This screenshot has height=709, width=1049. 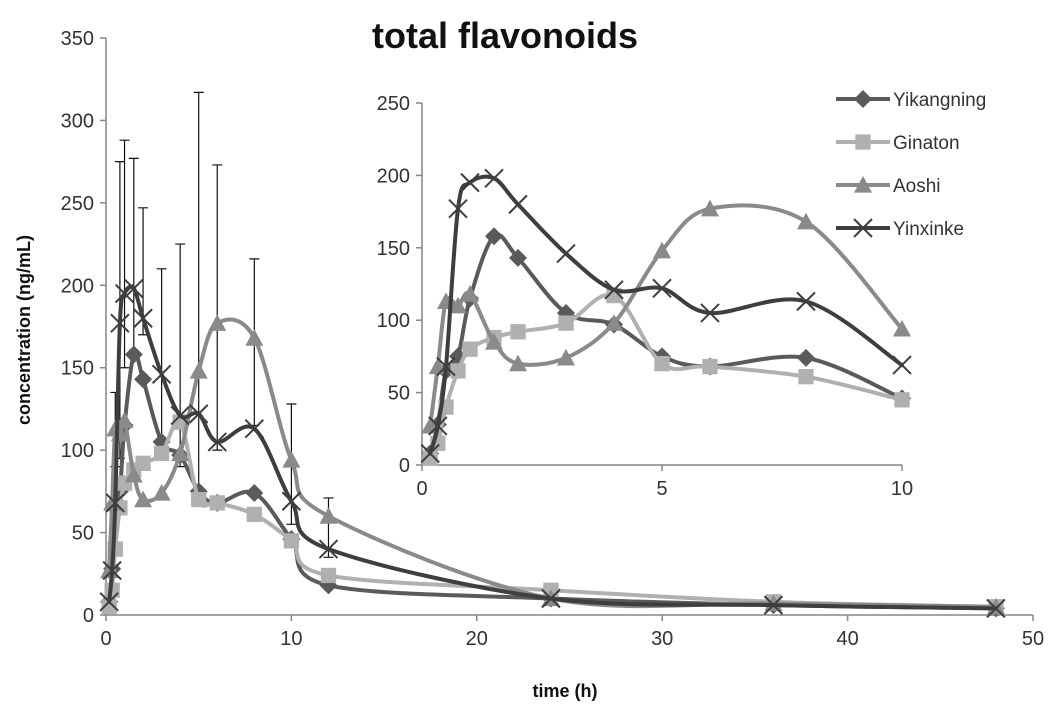 I want to click on main-y-tick-label: 0, so click(x=88, y=616).